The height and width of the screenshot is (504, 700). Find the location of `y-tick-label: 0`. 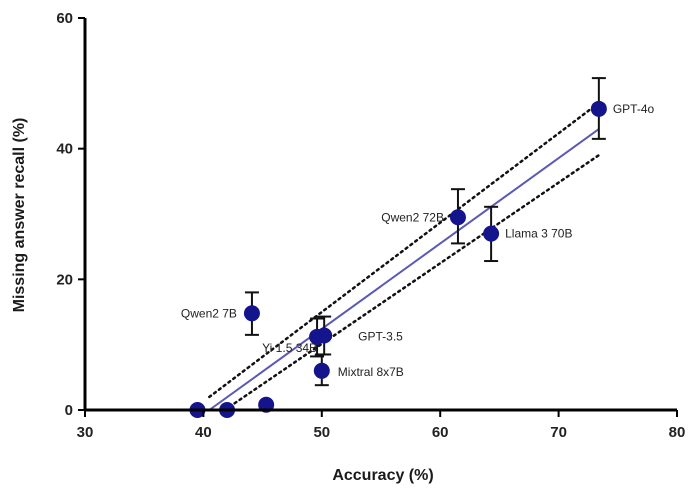

y-tick-label: 0 is located at coordinates (69, 410).